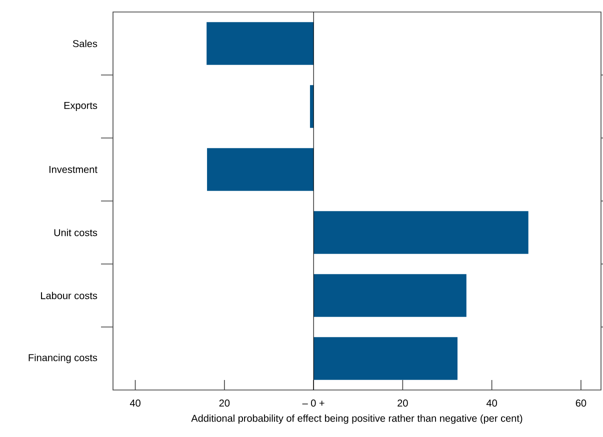 This screenshot has height=437, width=603. I want to click on x-tick-label: – 0 +, so click(313, 403).